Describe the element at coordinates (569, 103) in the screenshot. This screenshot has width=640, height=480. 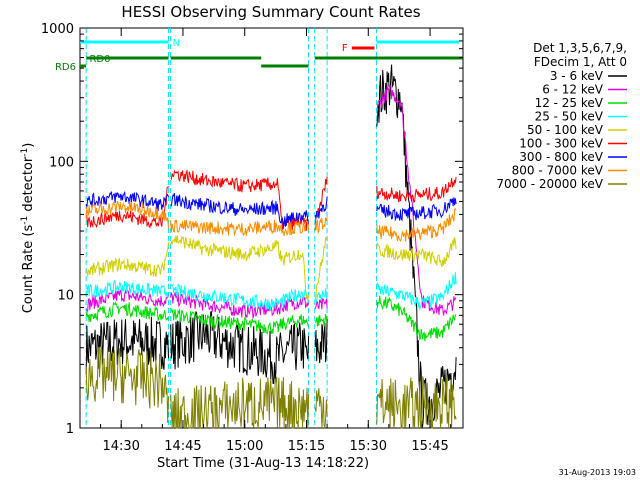
I see `legend-entry-label: 12 - 25 keV` at that location.